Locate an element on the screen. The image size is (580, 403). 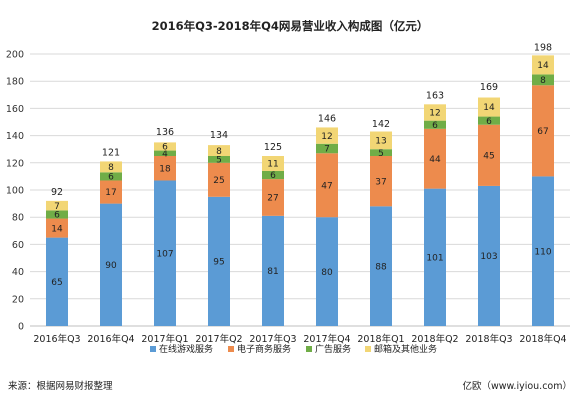
y-tick-label: 100 is located at coordinates (15, 191).